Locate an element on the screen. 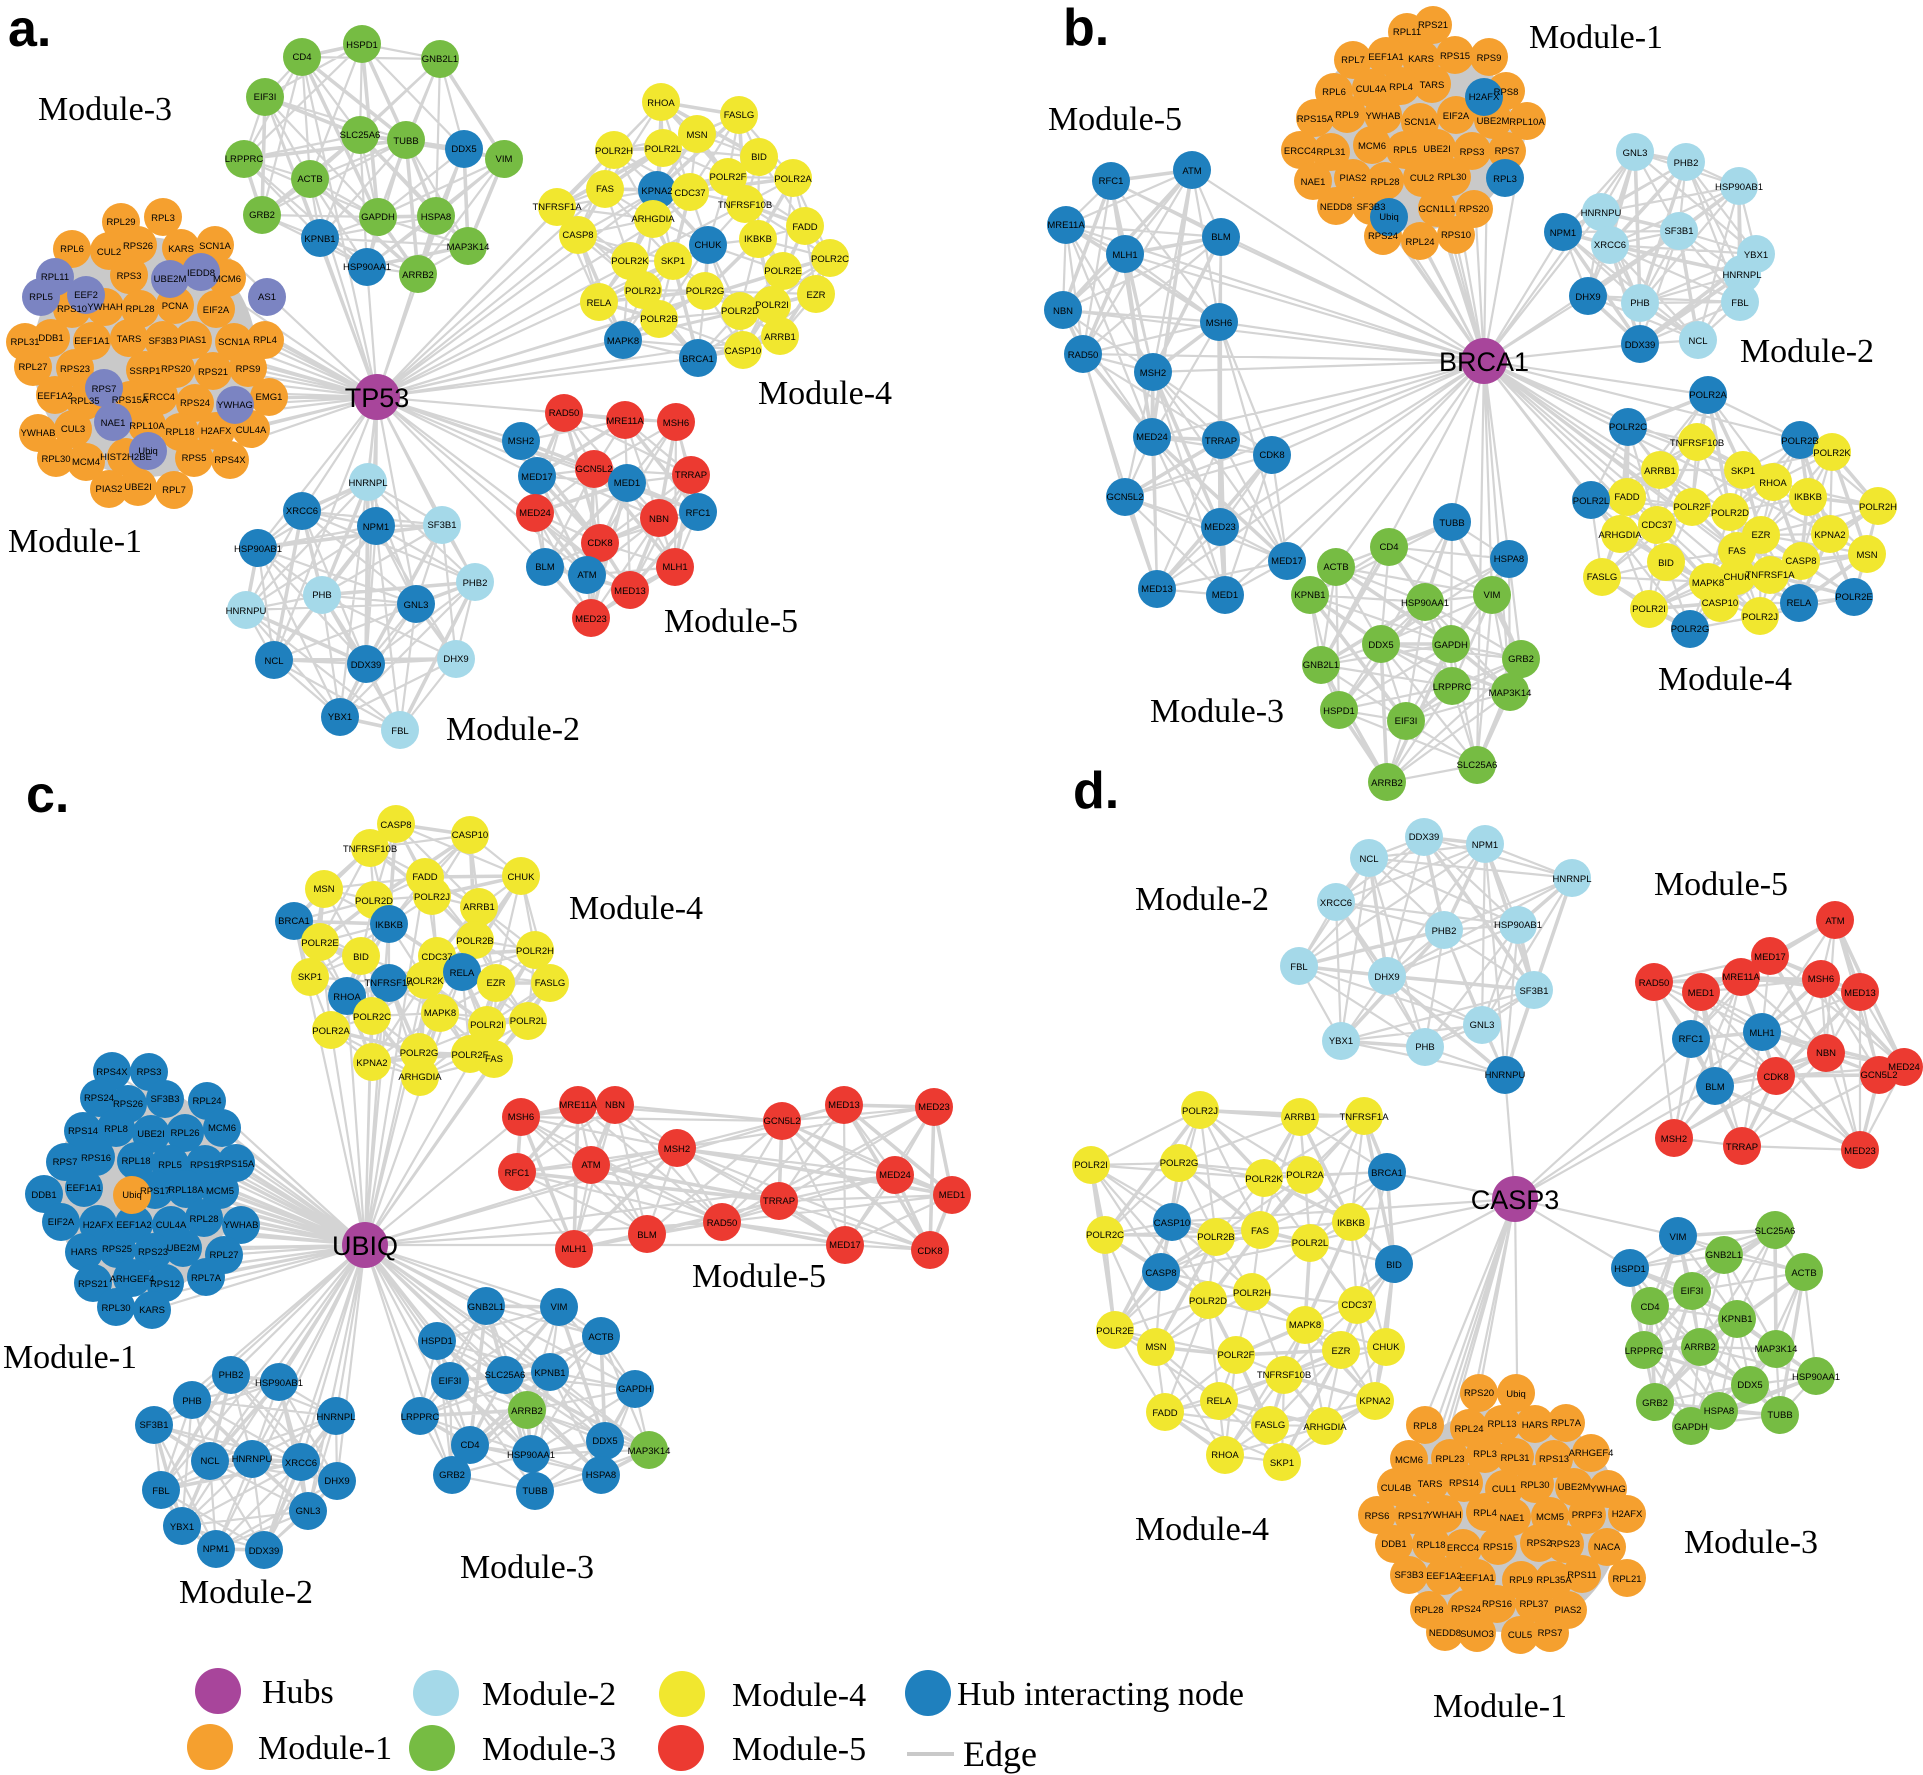  svg-text: NACA is located at coordinates (1607, 1547).